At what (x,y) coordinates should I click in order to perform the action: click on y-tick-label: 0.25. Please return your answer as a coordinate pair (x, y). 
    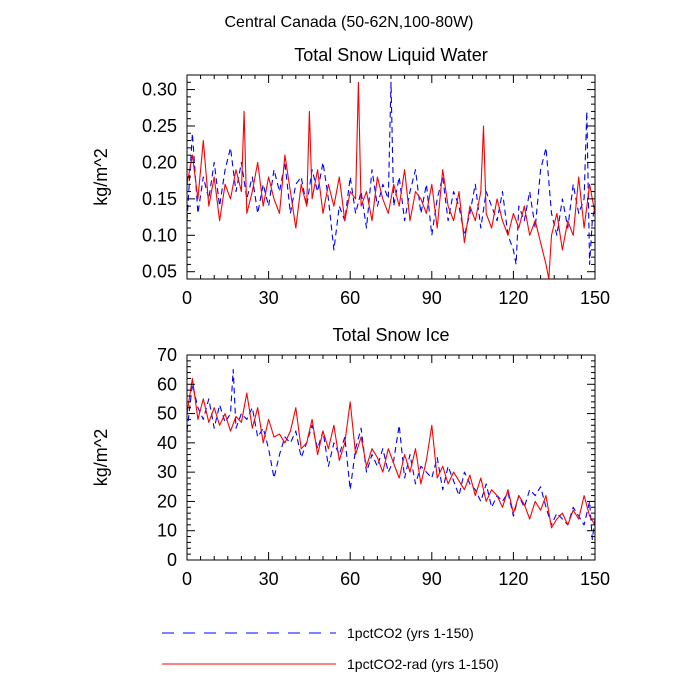
    Looking at the image, I should click on (159, 126).